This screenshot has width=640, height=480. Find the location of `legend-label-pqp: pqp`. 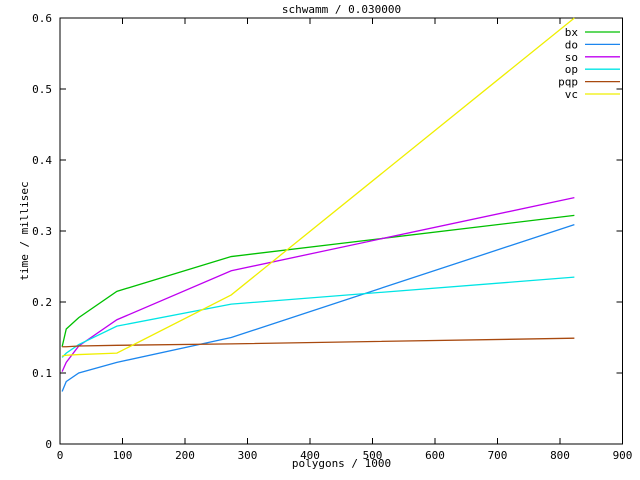

legend-label-pqp: pqp is located at coordinates (568, 82).